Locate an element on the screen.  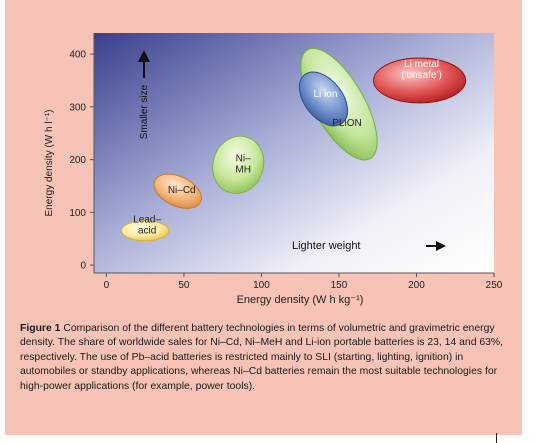
region-label-lead-acid-line1: Lead– is located at coordinates (147, 219).